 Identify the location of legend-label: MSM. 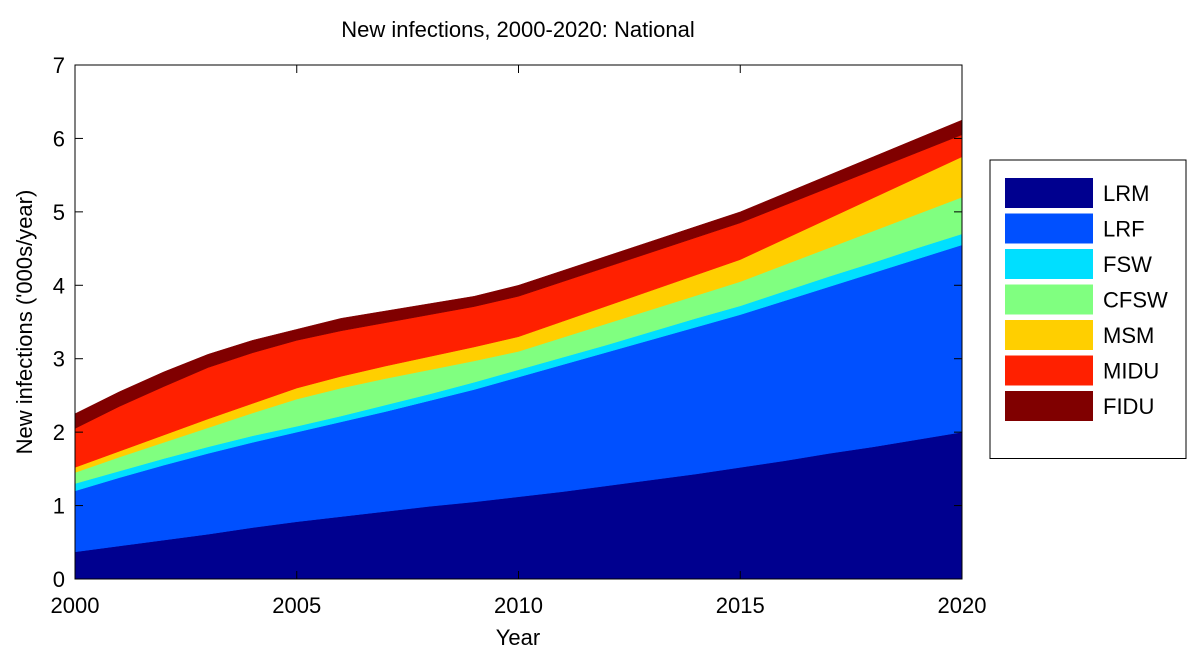
(1128, 335).